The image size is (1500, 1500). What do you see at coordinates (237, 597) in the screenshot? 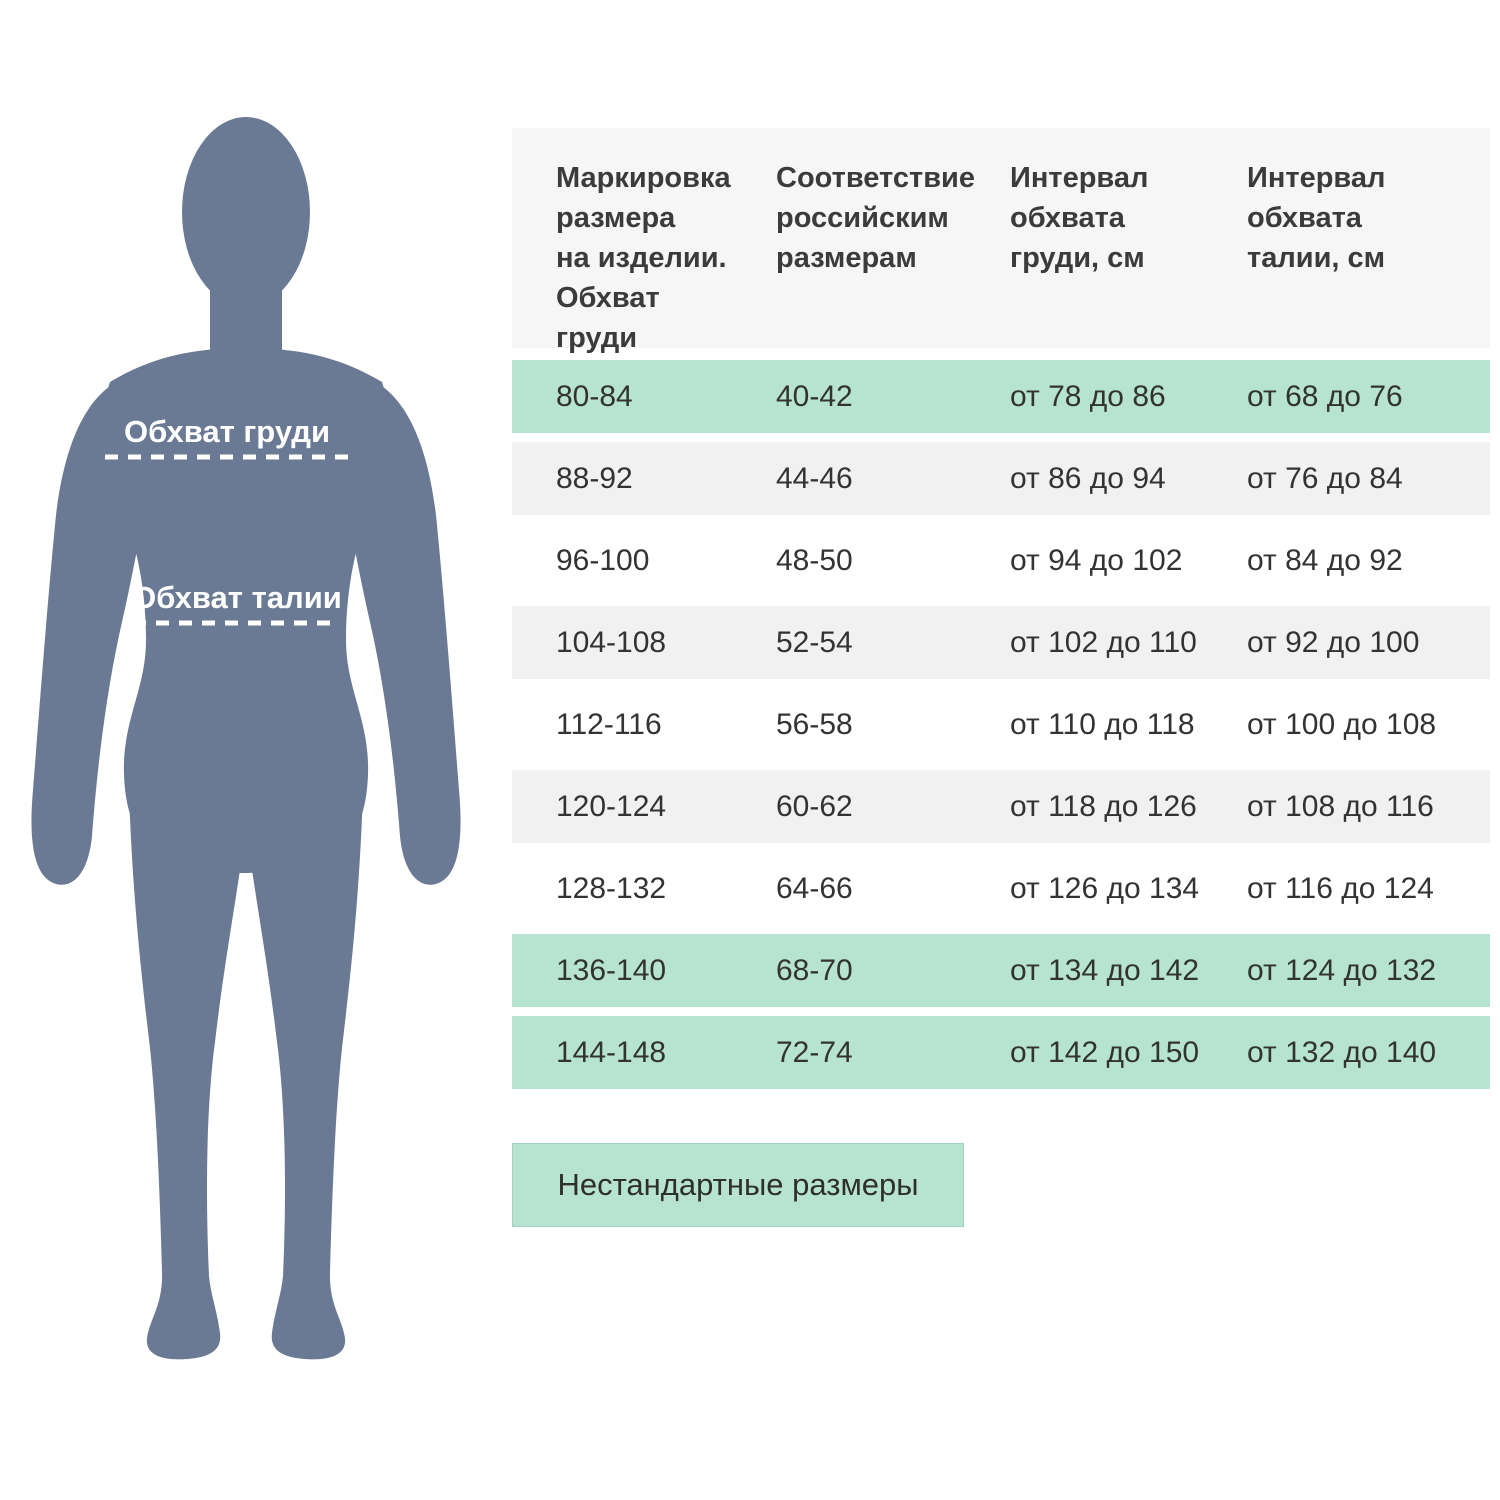
I see `waist-measure-label: Обхват талии` at bounding box center [237, 597].